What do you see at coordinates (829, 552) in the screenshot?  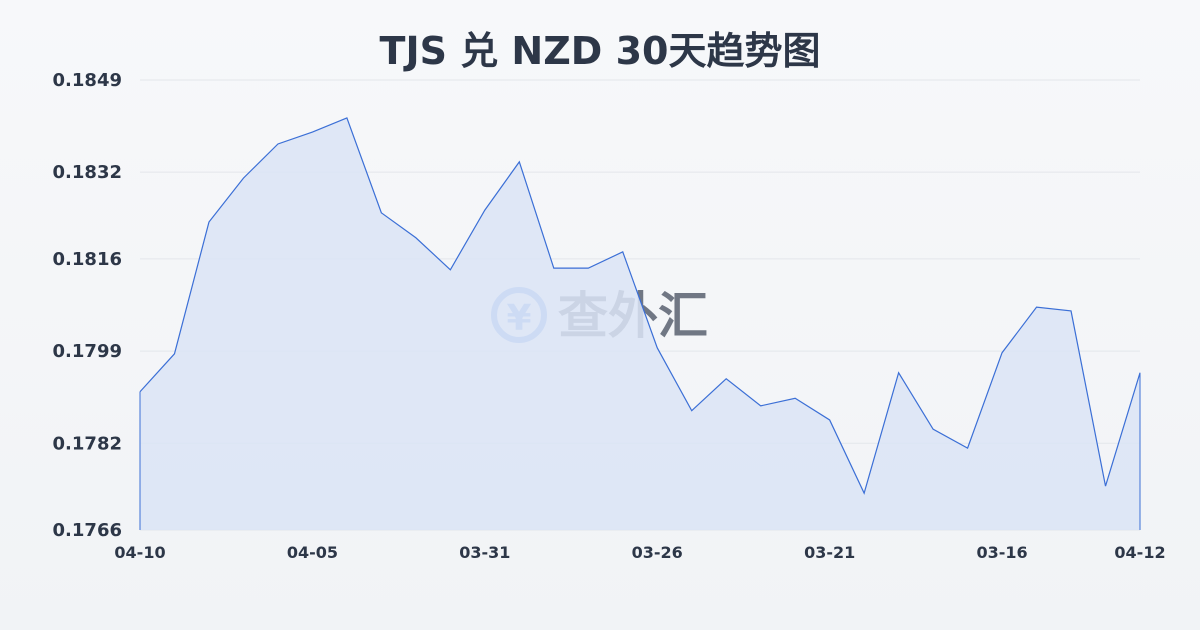 I see `x-tick-label: 03-21` at bounding box center [829, 552].